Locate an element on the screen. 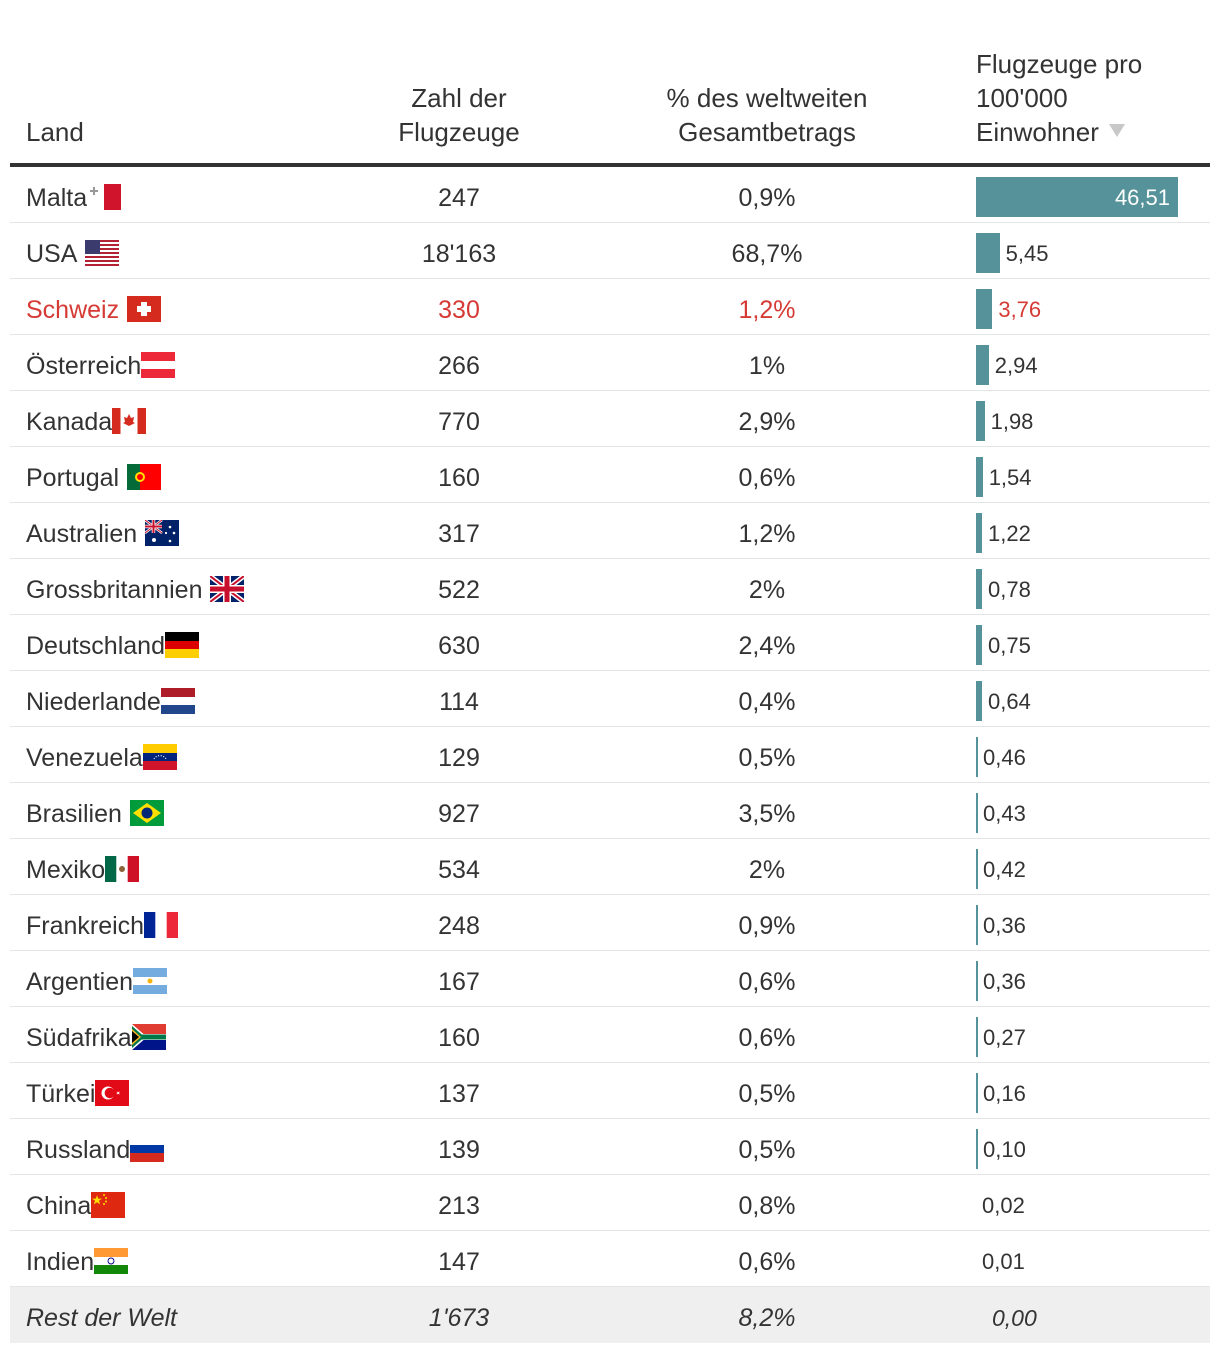 This screenshot has width=1220, height=1352. table-row: Indien 147 0,6% 0,01 is located at coordinates (610, 1259).